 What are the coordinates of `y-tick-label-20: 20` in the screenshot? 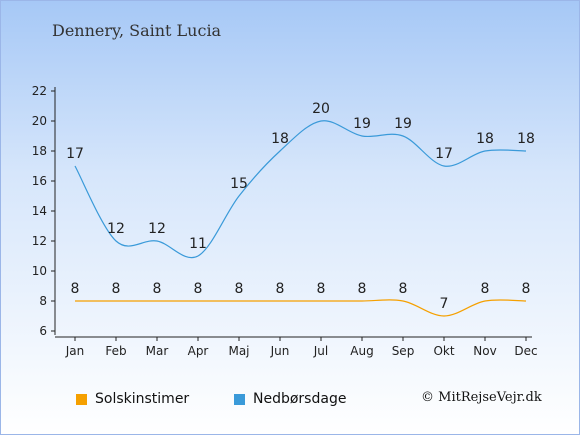 It's located at (39, 121).